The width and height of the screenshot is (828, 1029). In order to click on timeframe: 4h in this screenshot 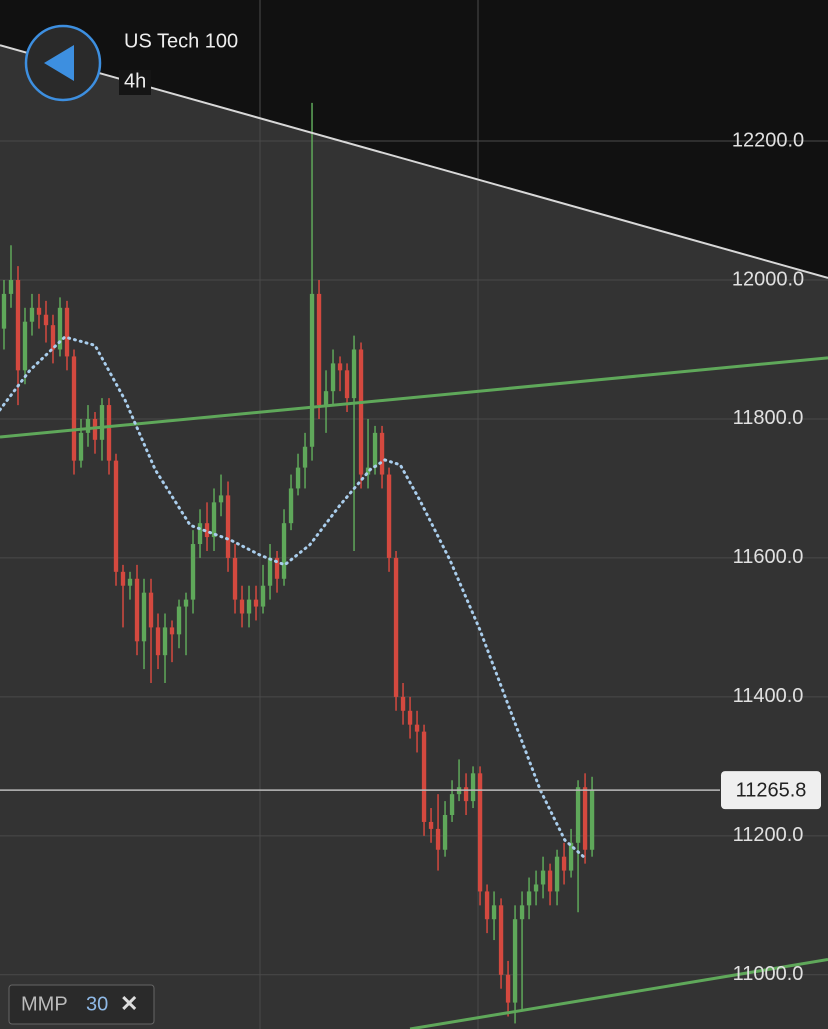, I will do `click(135, 81)`.